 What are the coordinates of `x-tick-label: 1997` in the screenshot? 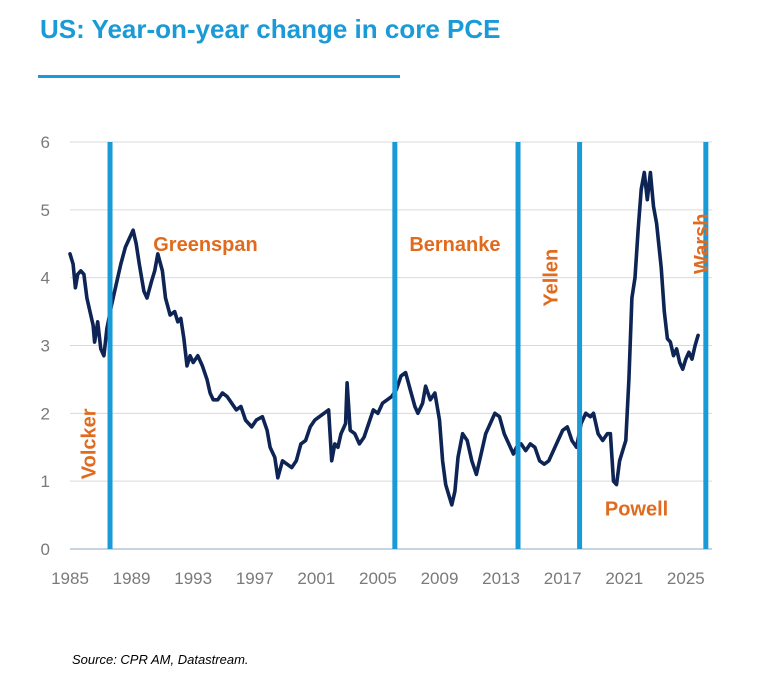 It's located at (255, 578).